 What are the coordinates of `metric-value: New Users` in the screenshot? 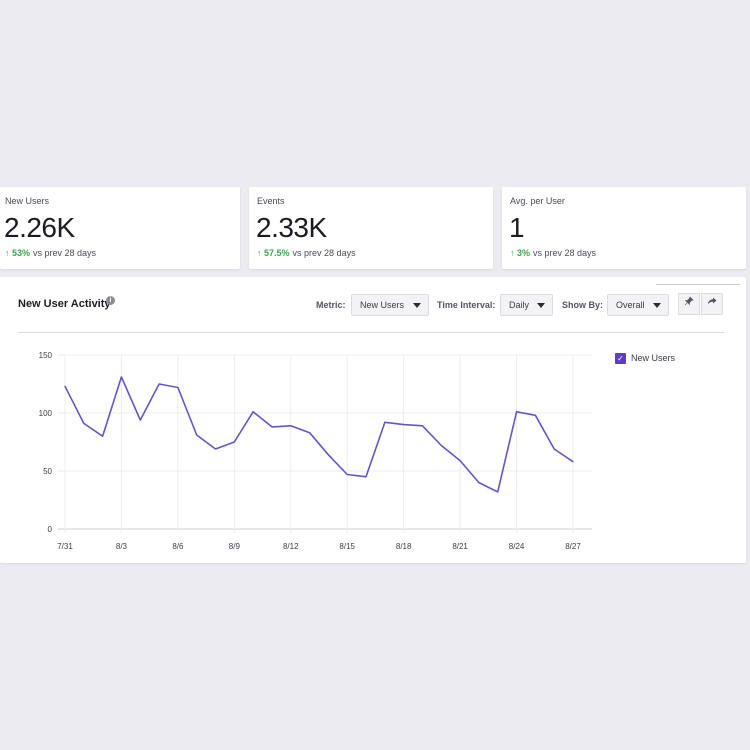 It's located at (382, 305).